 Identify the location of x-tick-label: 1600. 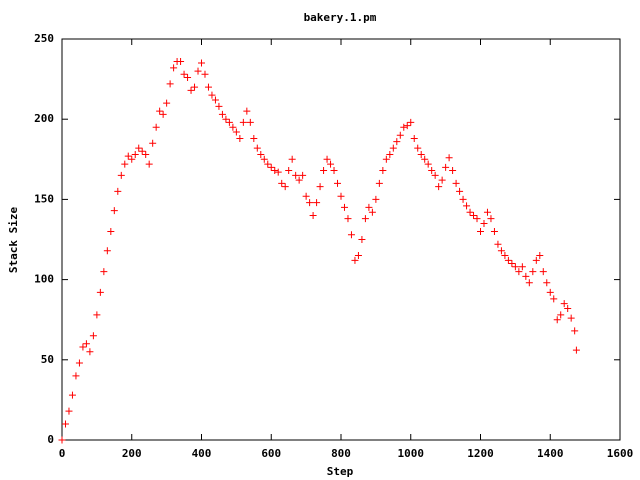
(620, 453).